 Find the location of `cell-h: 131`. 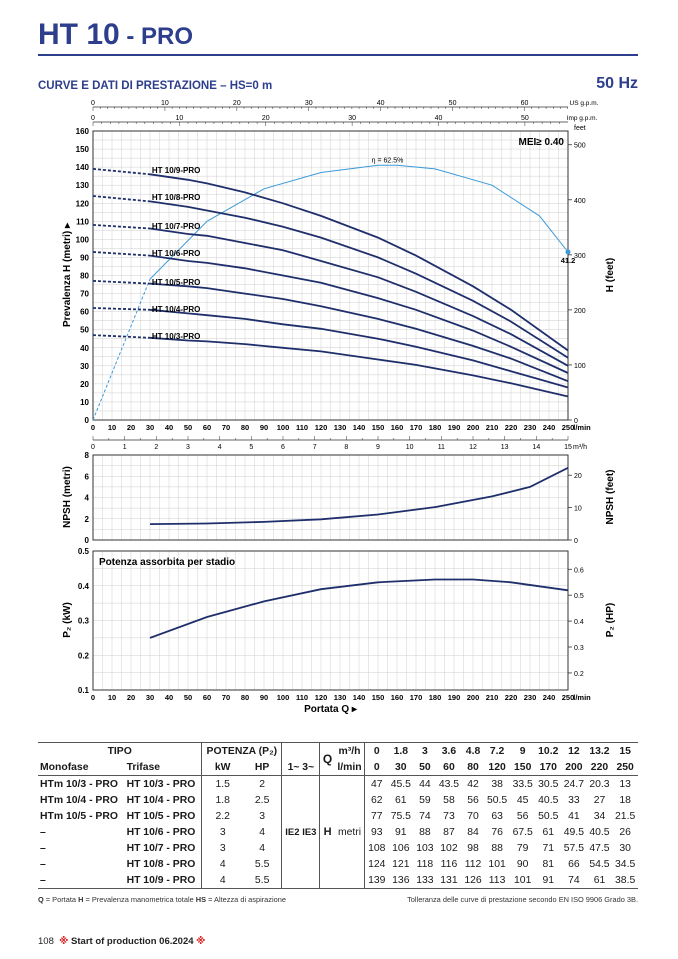

cell-h: 131 is located at coordinates (449, 880).